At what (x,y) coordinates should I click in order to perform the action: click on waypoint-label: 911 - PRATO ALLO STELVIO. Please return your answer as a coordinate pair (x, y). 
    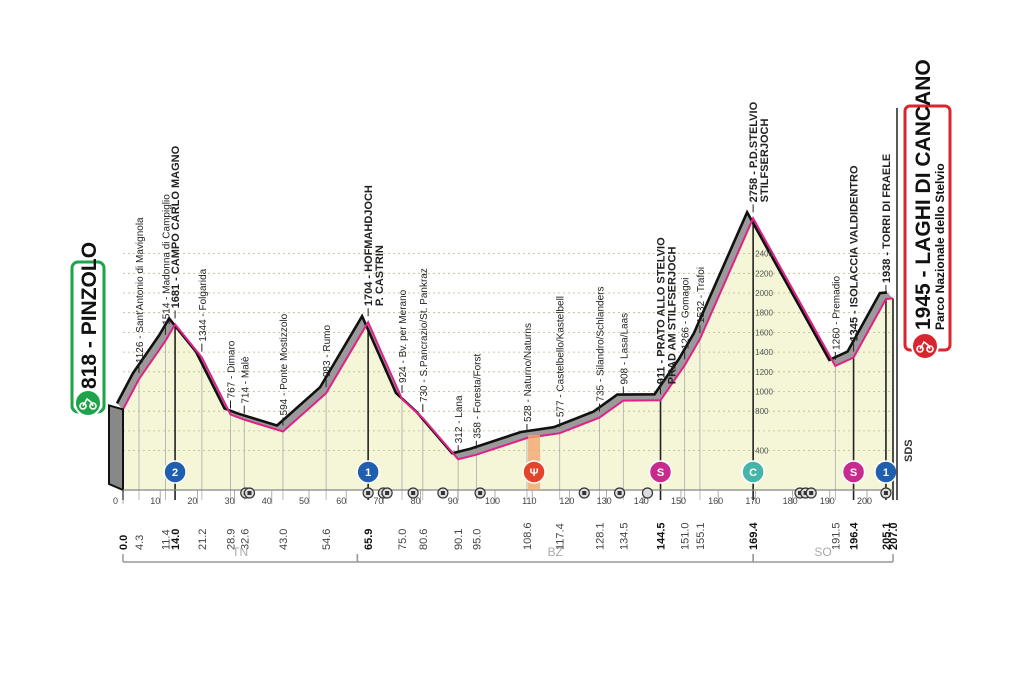
    Looking at the image, I should click on (662, 310).